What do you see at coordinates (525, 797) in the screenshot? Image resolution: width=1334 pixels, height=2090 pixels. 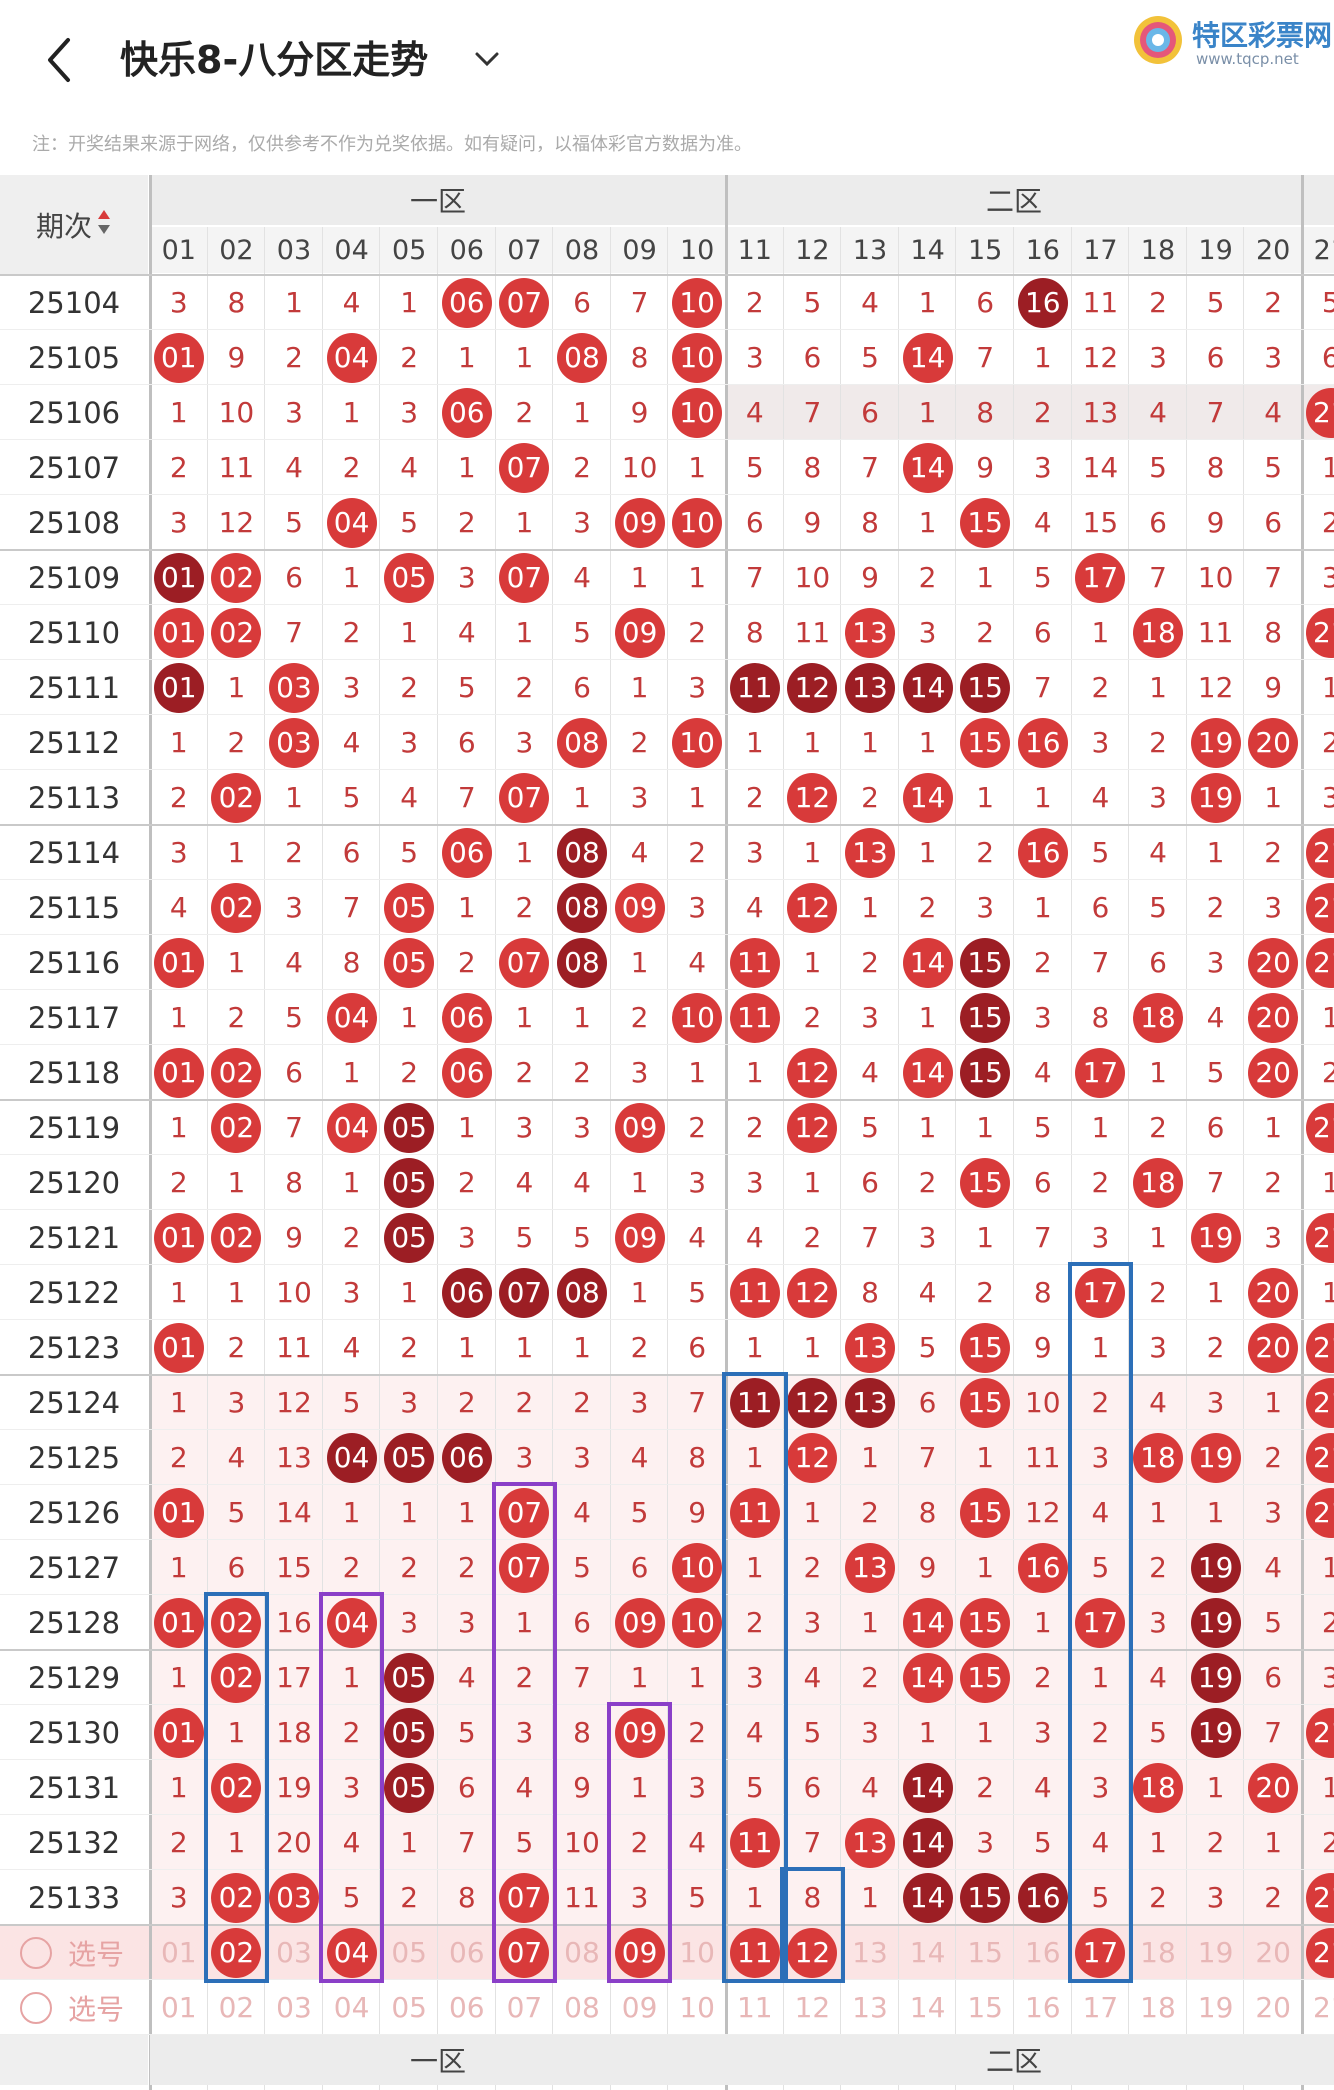 I see `table-cell: 07` at bounding box center [525, 797].